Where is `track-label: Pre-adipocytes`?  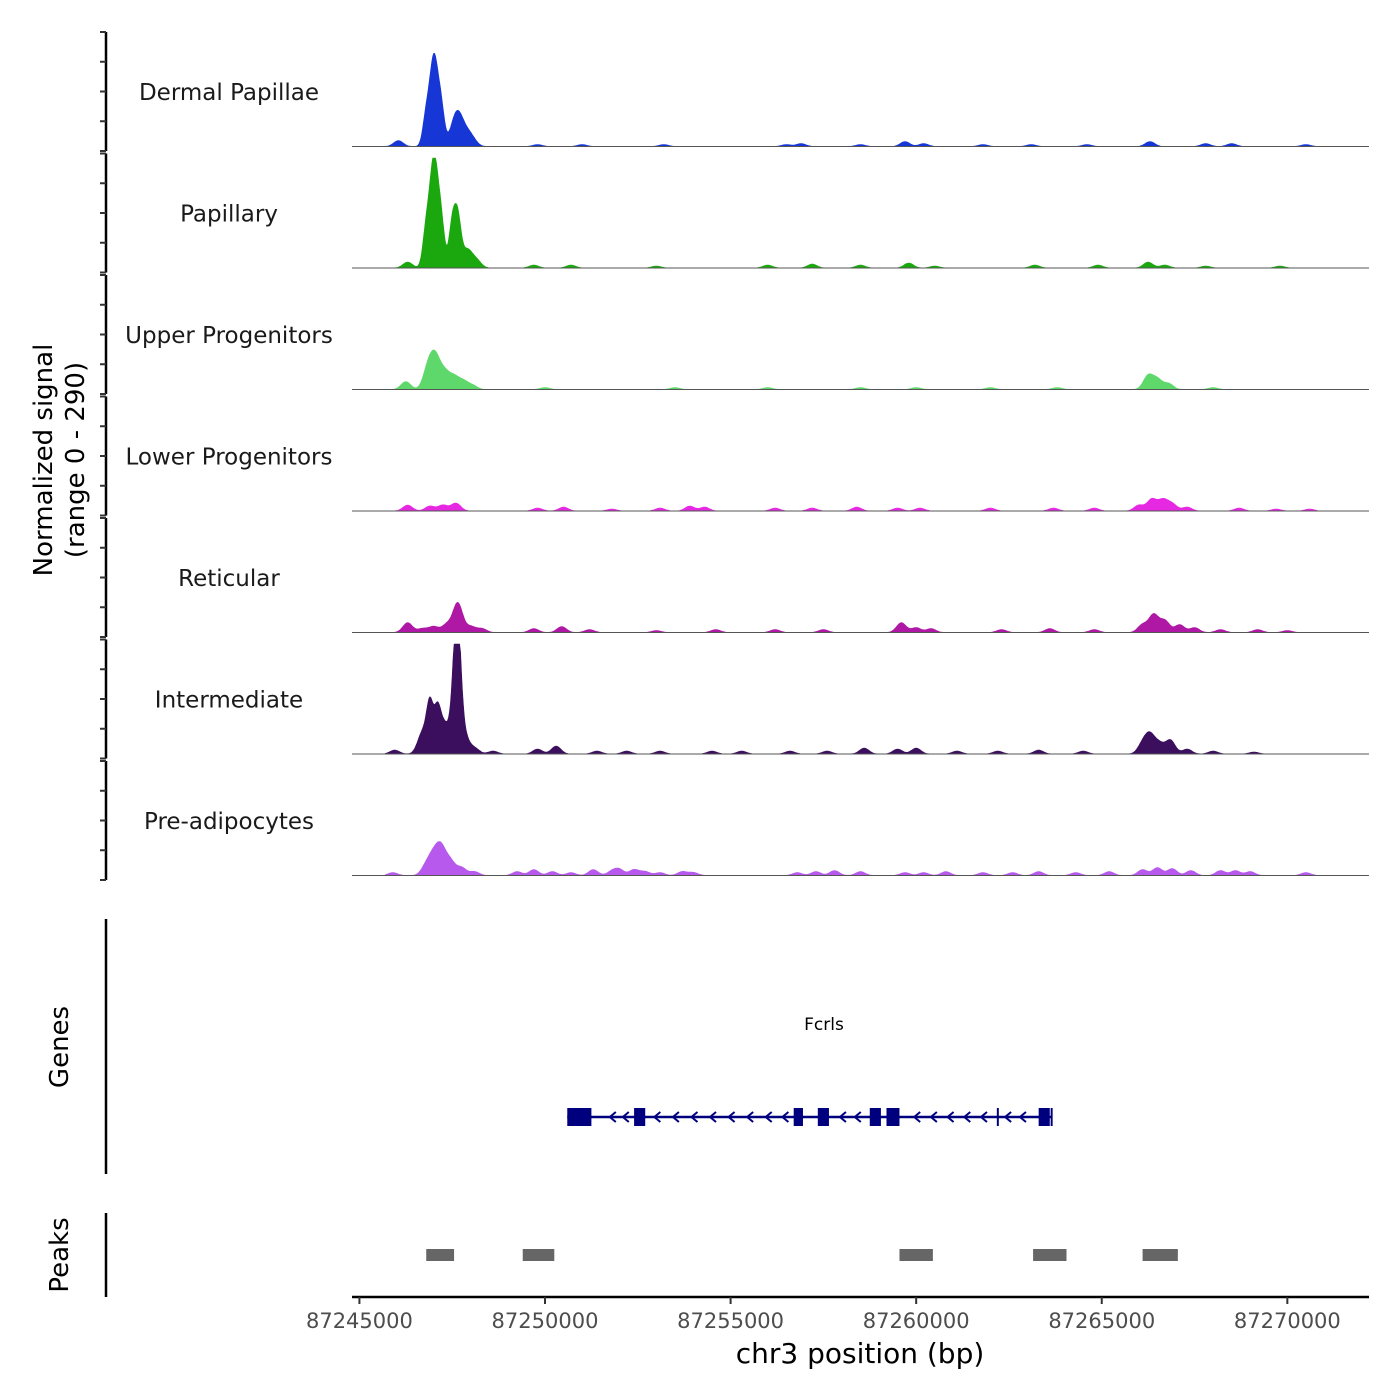
track-label: Pre-adipocytes is located at coordinates (229, 822).